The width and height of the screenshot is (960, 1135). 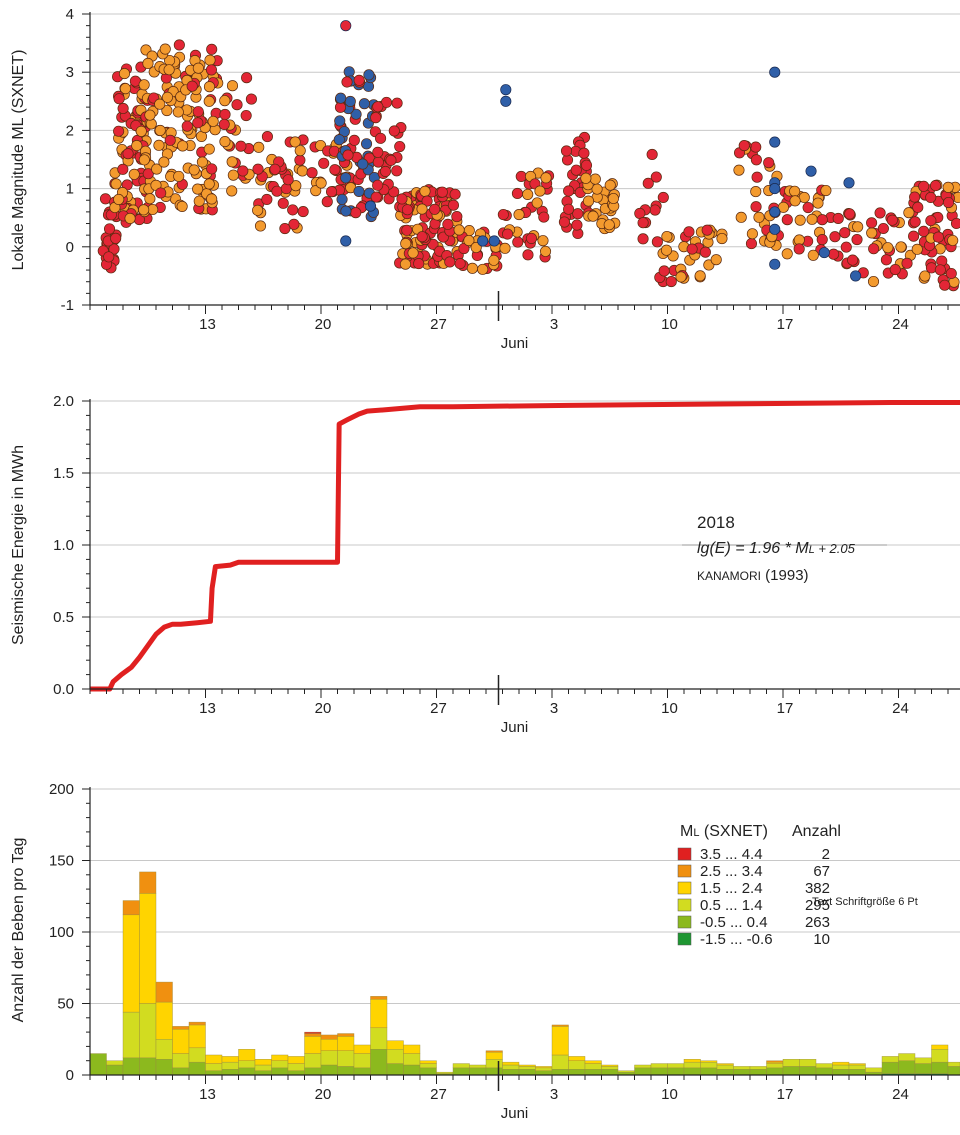 What do you see at coordinates (63, 473) in the screenshot?
I see `energy-y-tick-label: 1.5` at bounding box center [63, 473].